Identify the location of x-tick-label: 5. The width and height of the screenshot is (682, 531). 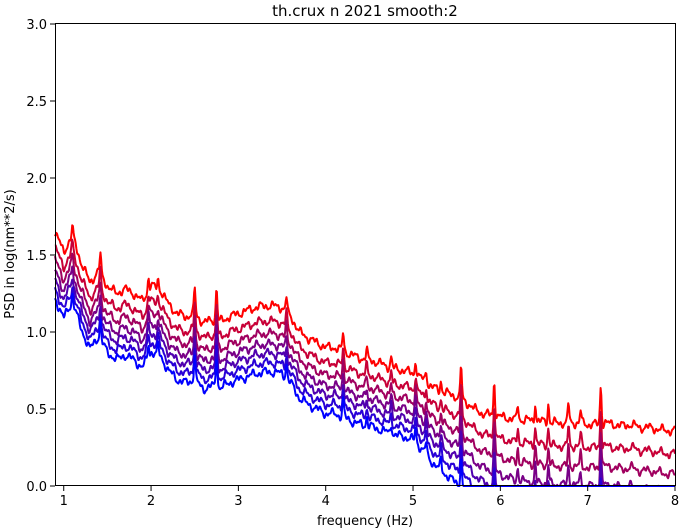
(413, 501).